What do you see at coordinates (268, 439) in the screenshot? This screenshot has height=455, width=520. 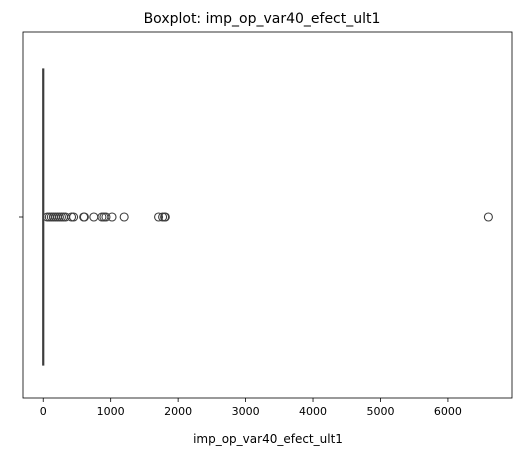 I see `x-axis-label: imp_op_var40_efect_ult1` at bounding box center [268, 439].